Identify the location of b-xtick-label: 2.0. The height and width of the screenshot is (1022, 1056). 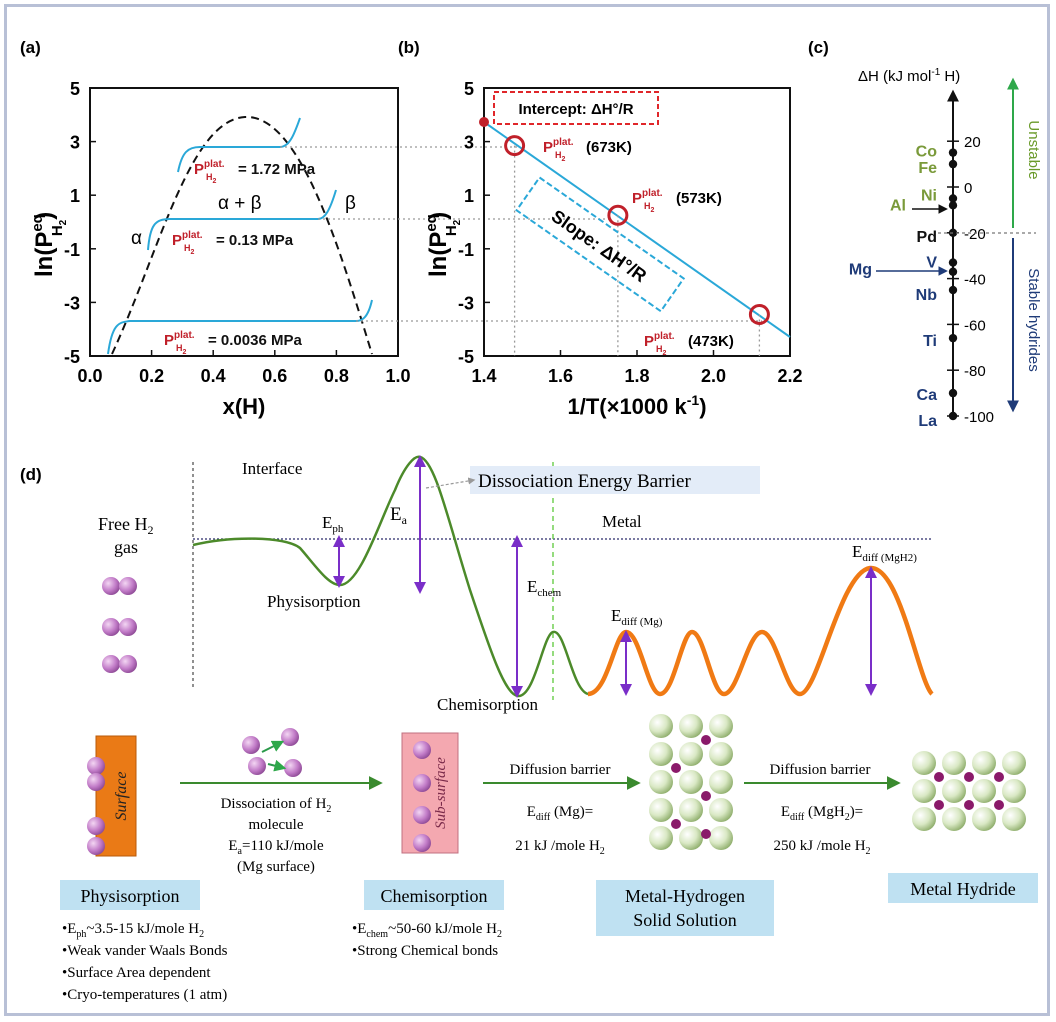
(713, 376).